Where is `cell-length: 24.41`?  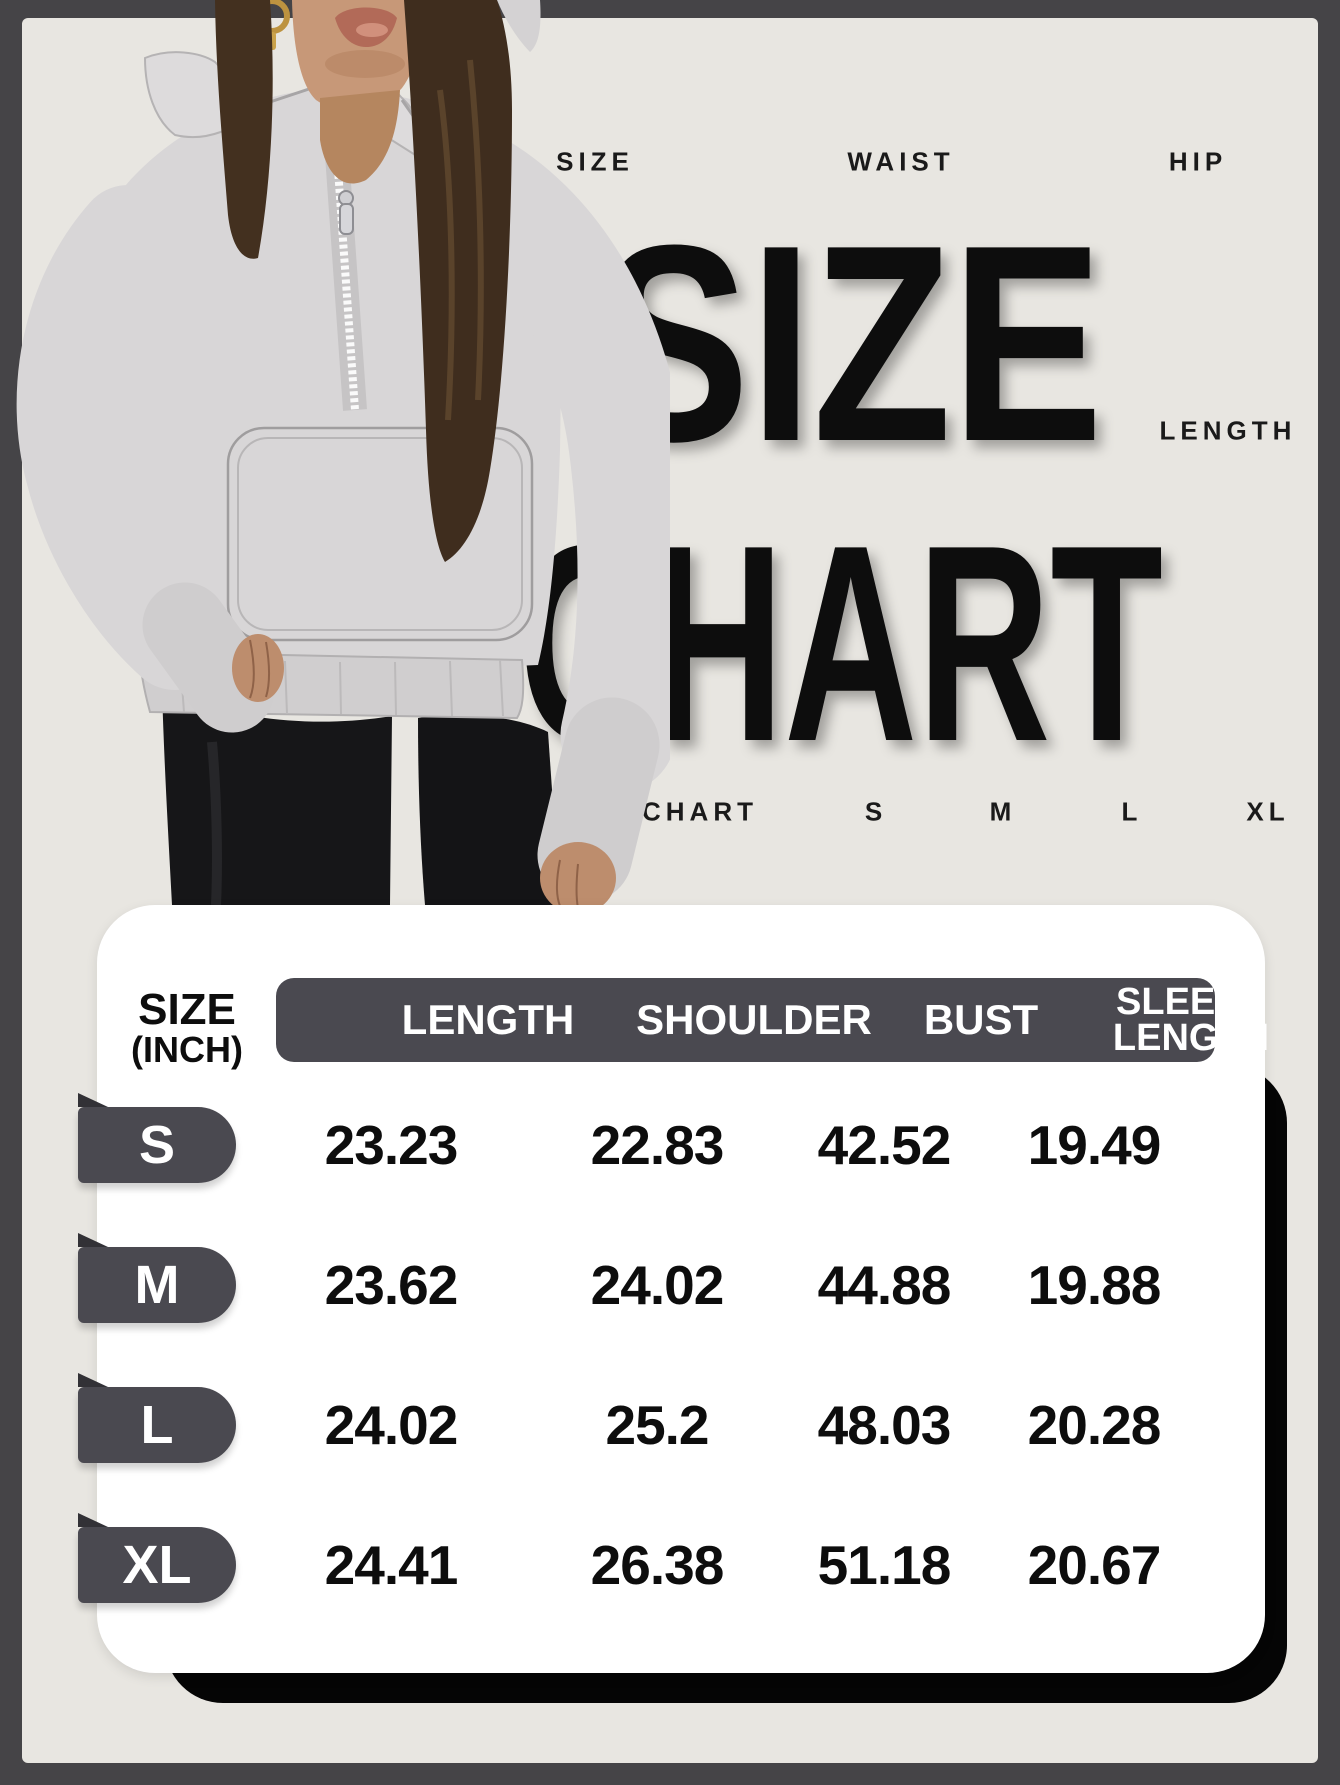 cell-length: 24.41 is located at coordinates (391, 1565).